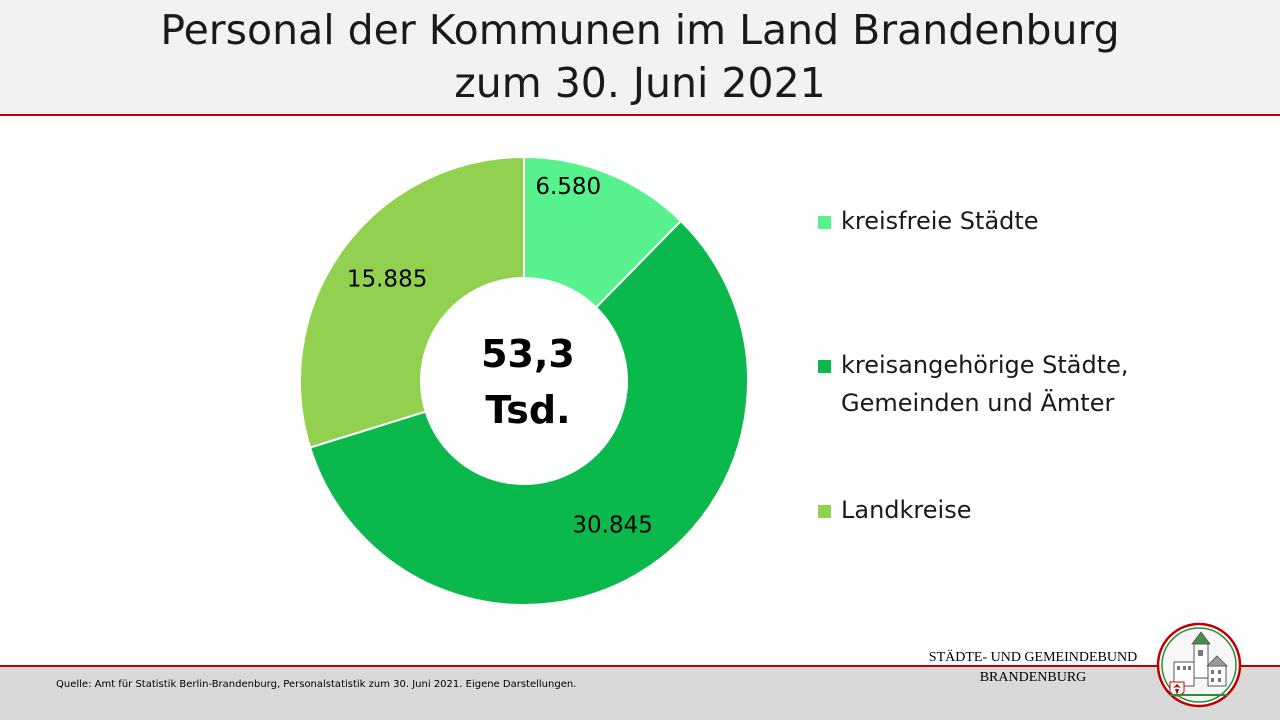 The height and width of the screenshot is (720, 1280). Describe the element at coordinates (640, 83) in the screenshot. I see `title-line-2: zum 30. Juni 2021` at that location.